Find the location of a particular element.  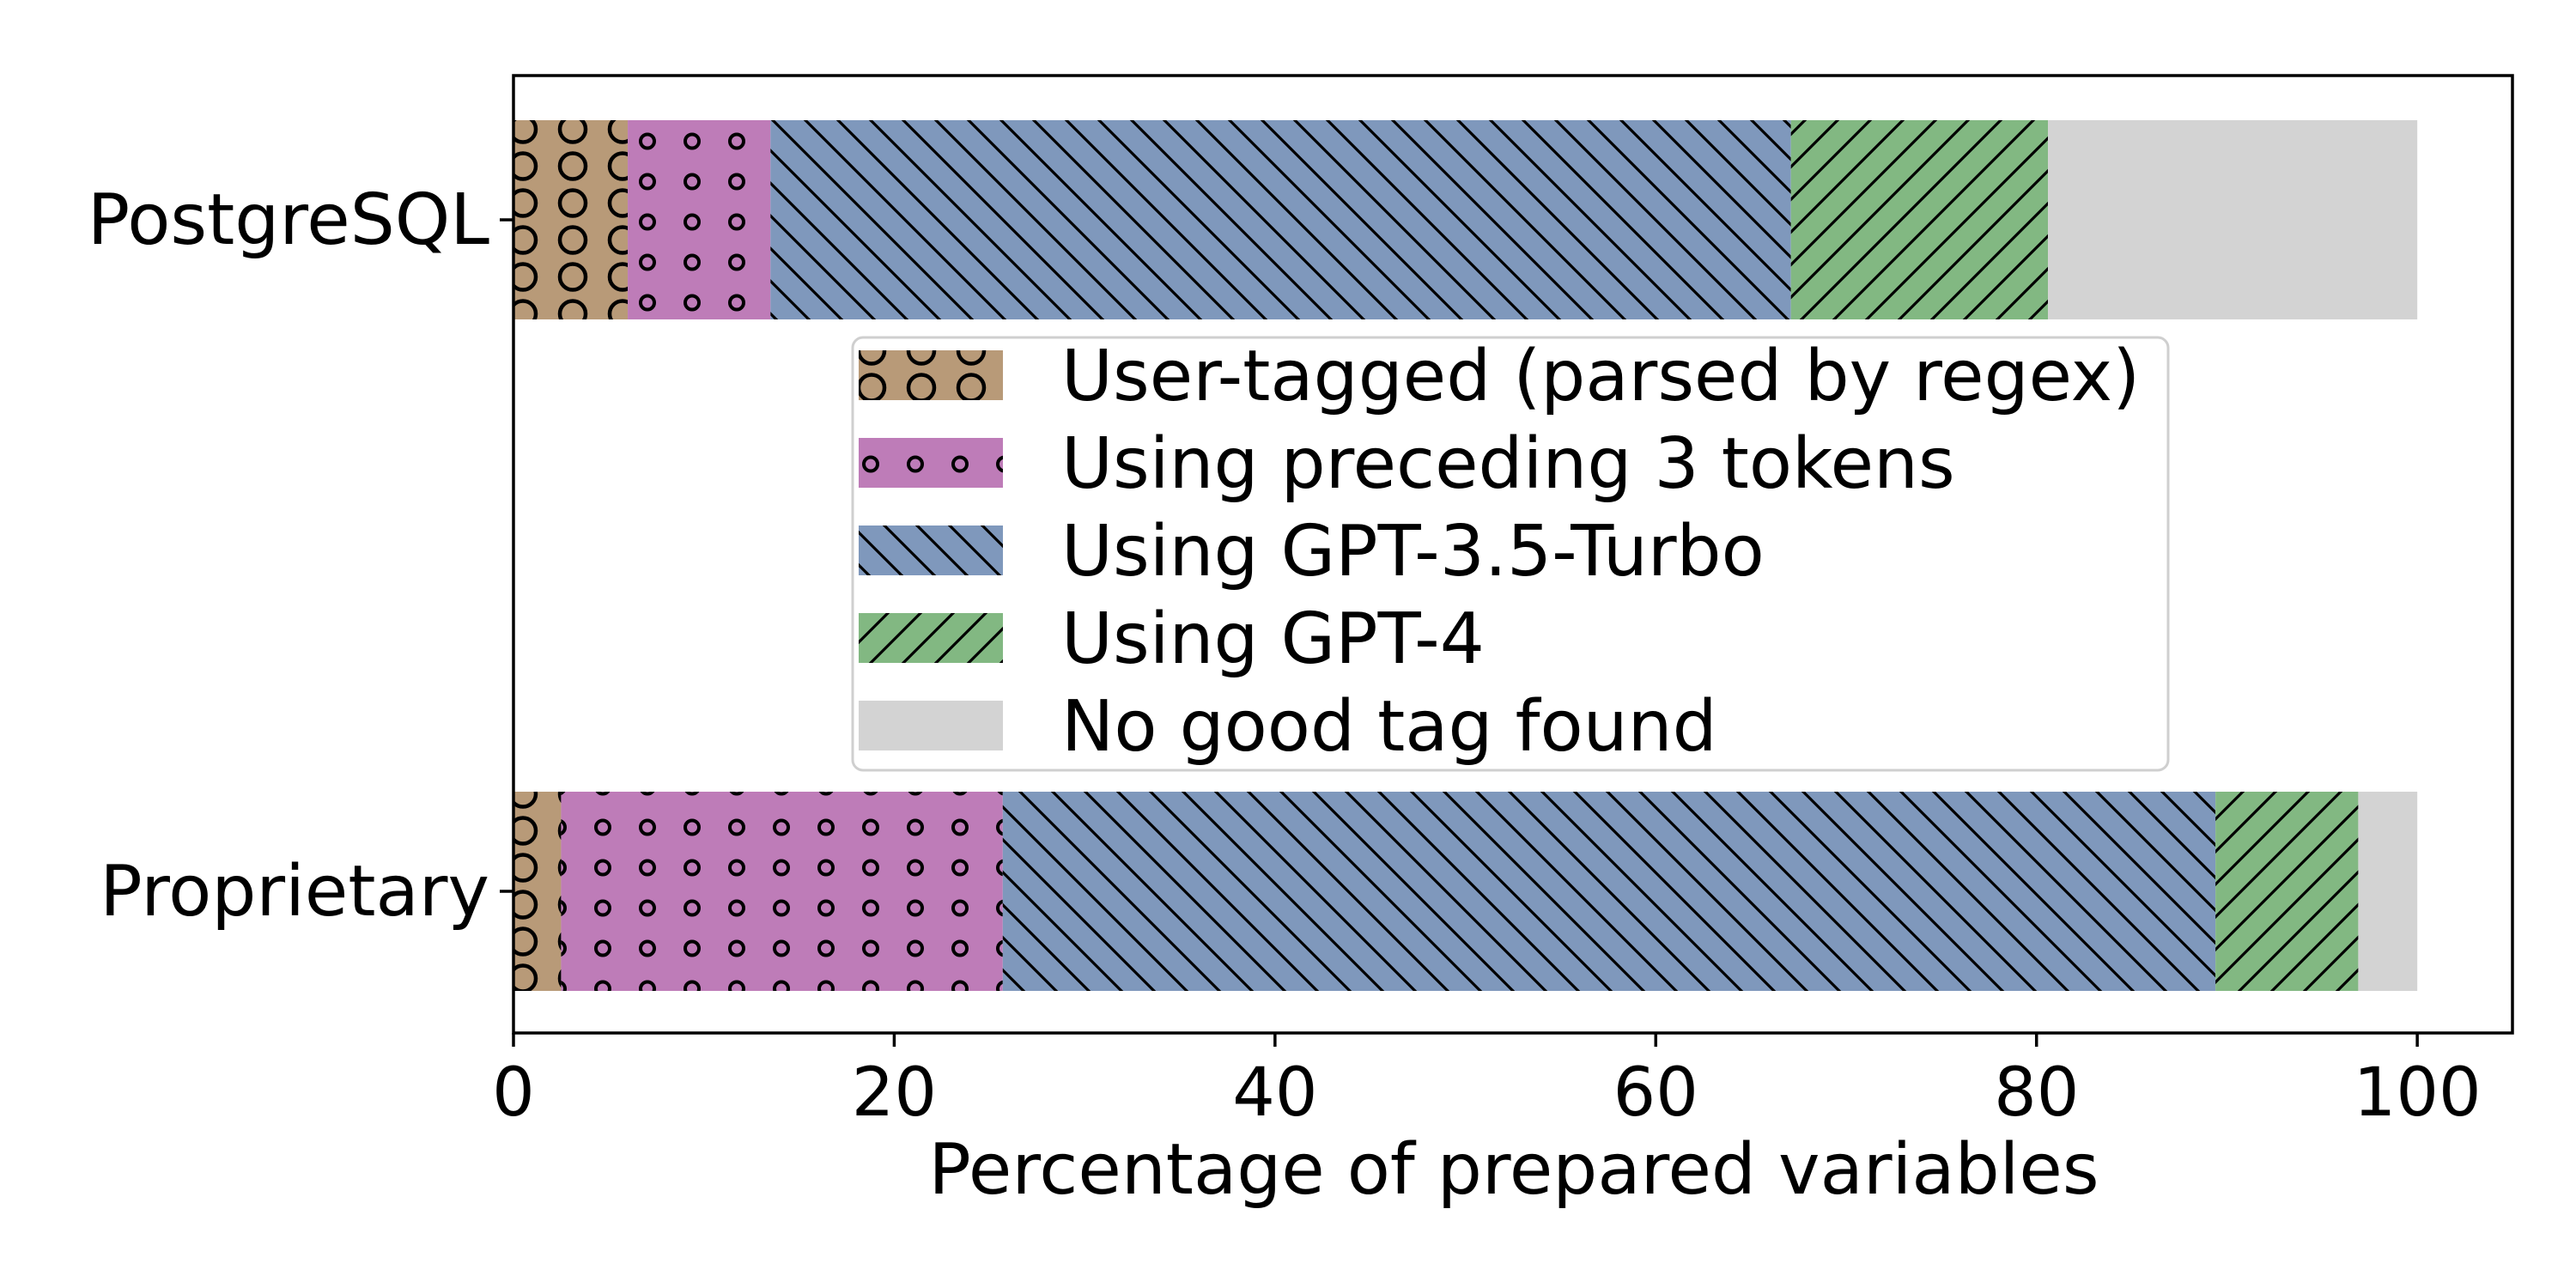

legend-label: Using GPT-3.5-Turbo is located at coordinates (1413, 552).